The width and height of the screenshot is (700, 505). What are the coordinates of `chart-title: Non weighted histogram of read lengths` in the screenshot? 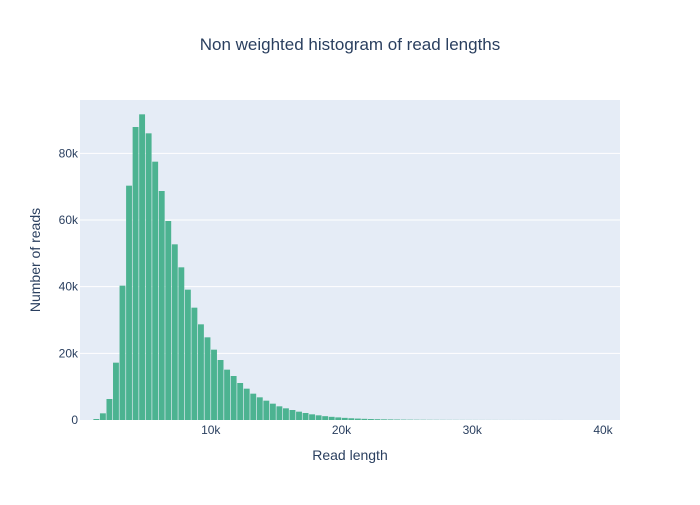 It's located at (350, 44).